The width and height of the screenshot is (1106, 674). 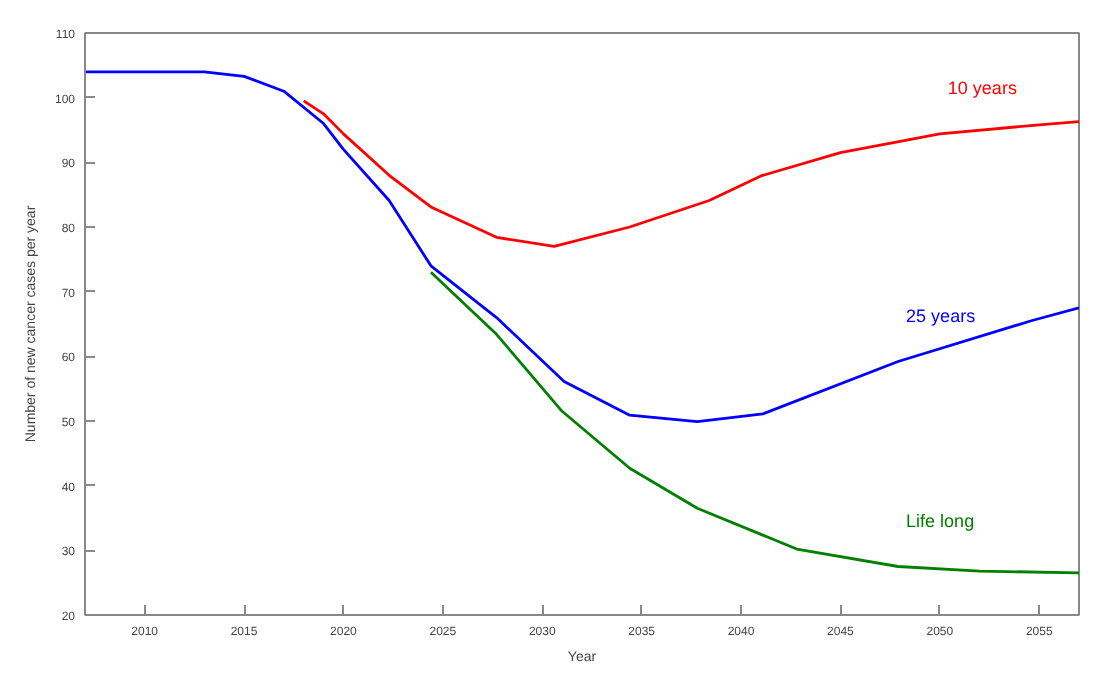 What do you see at coordinates (982, 87) in the screenshot?
I see `series-label: 10 years` at bounding box center [982, 87].